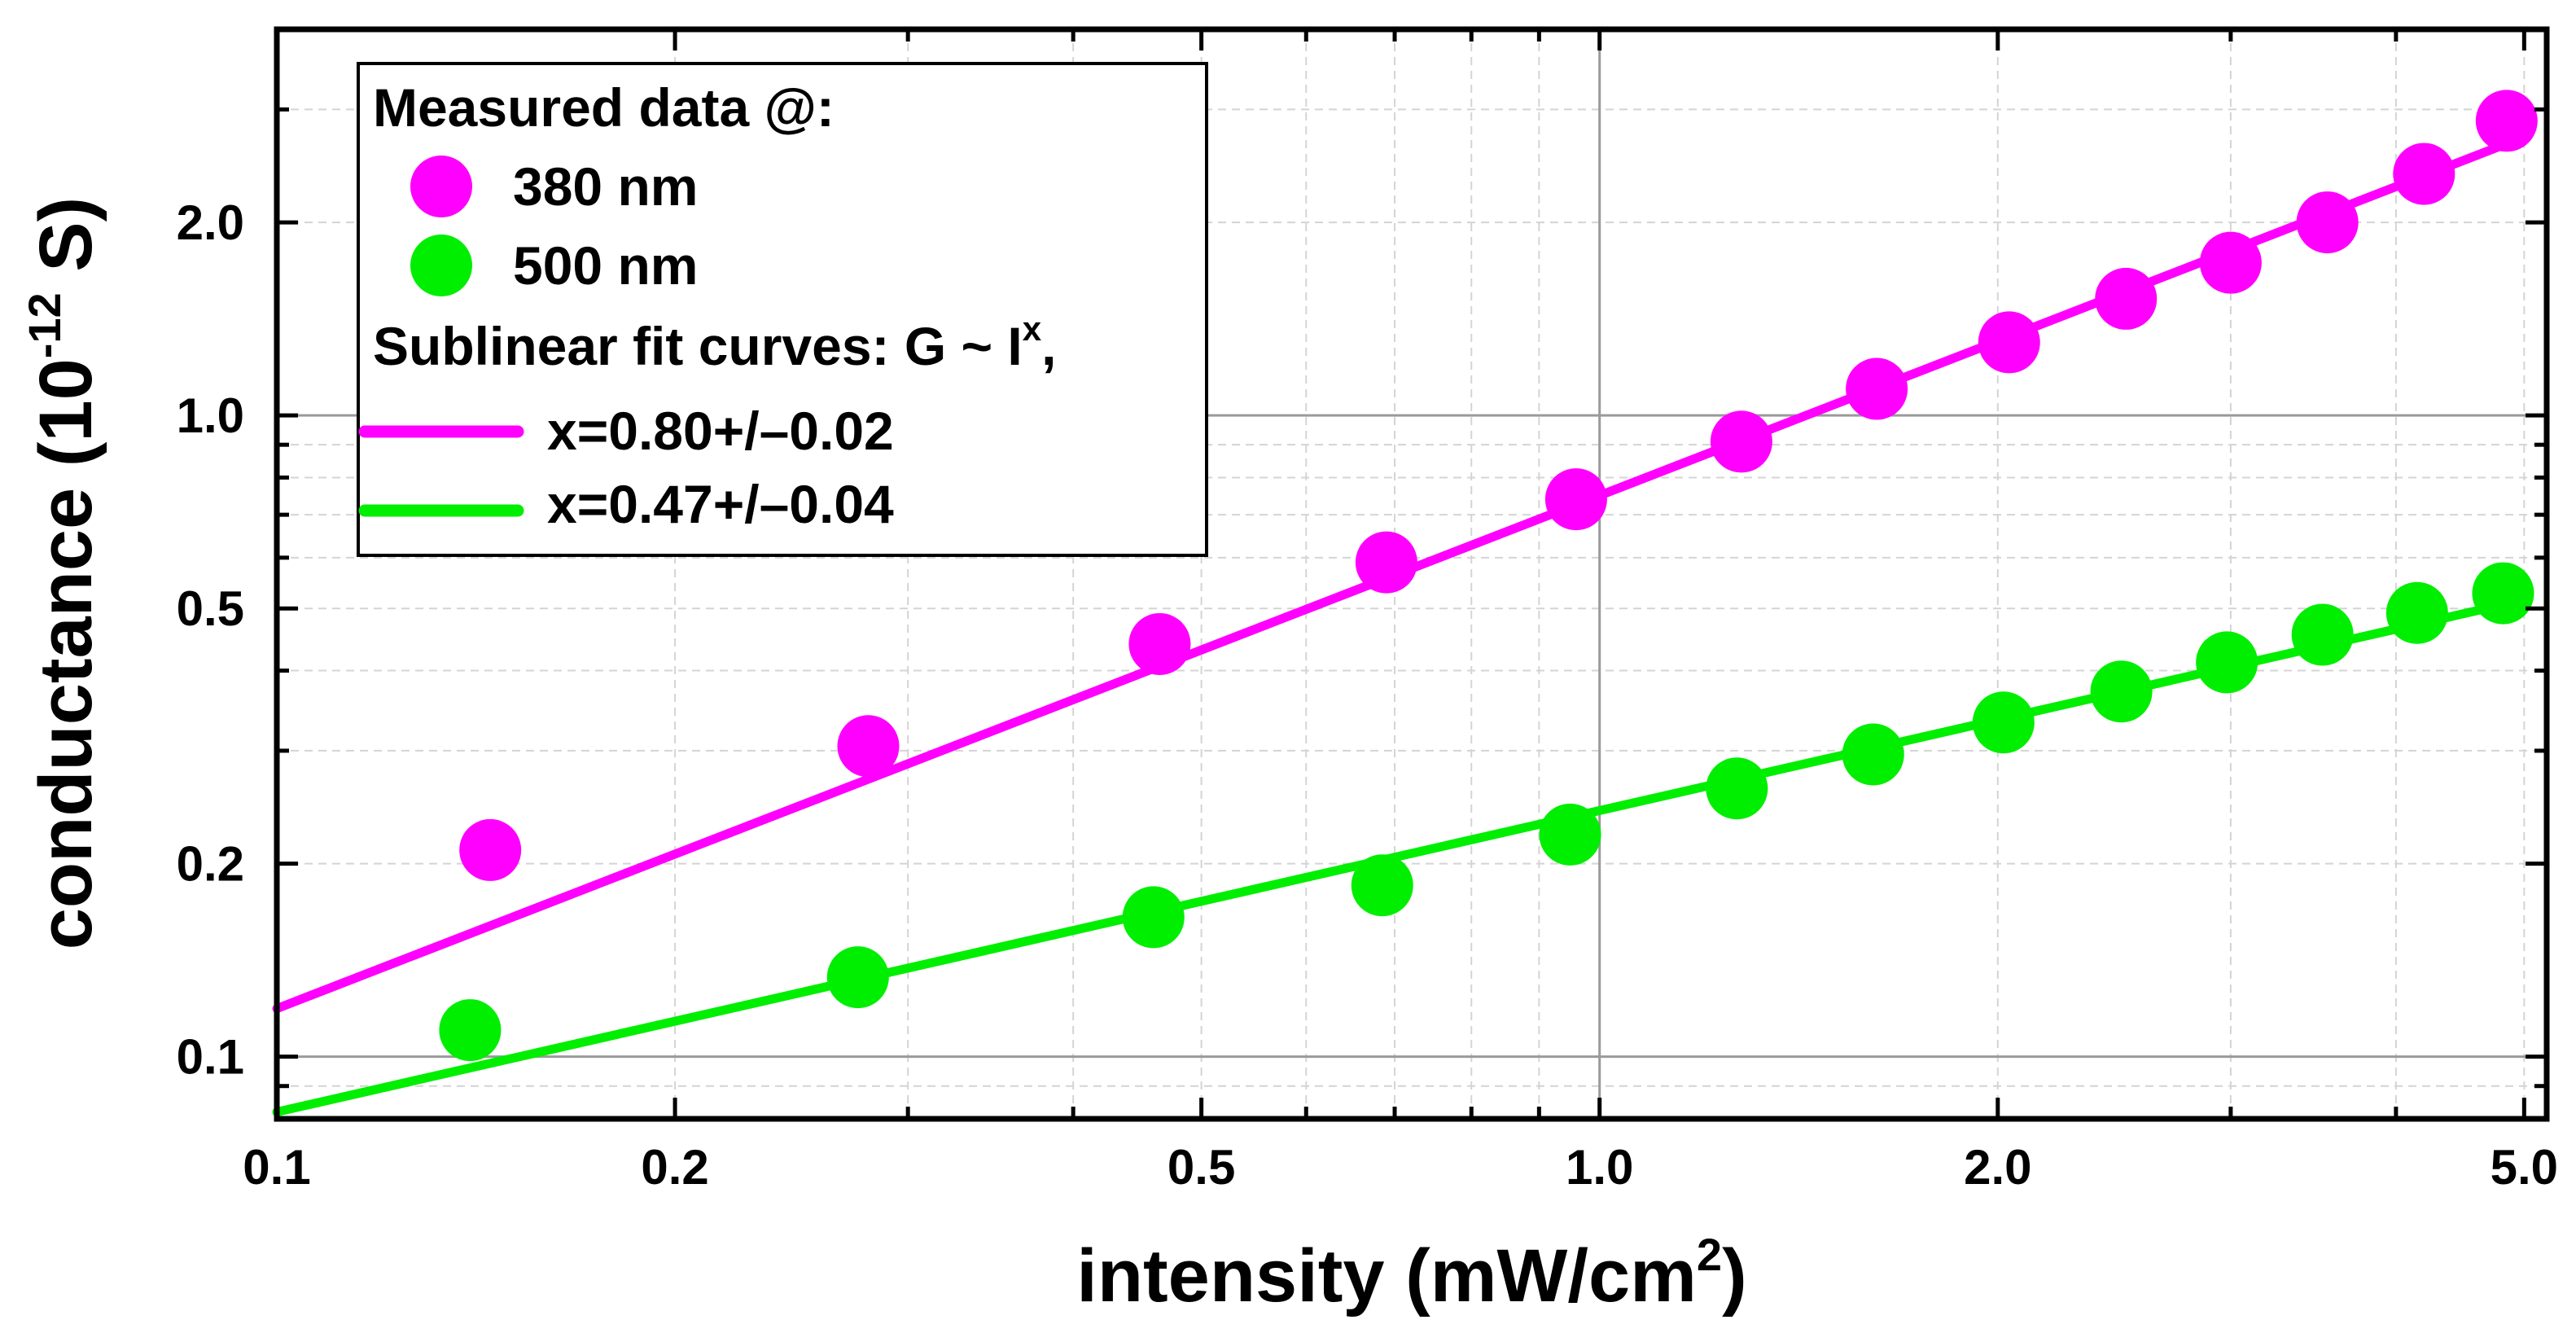  I want to click on legend-box, so click(782, 309).